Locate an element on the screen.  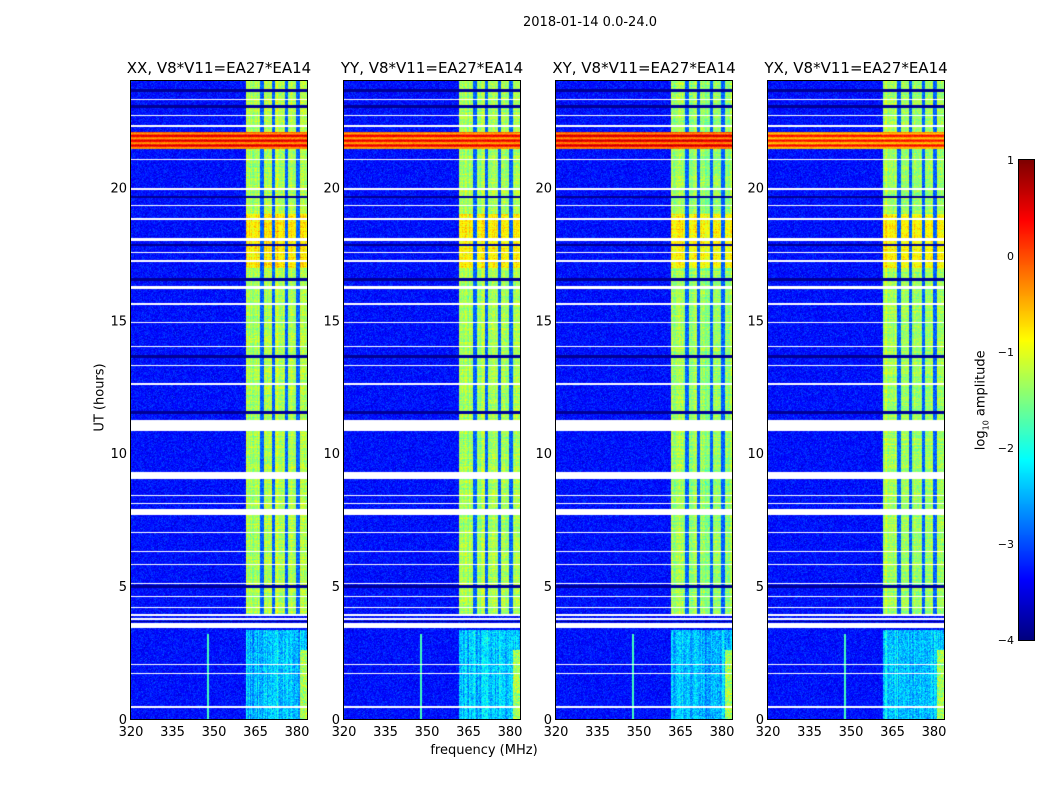
colorbar is located at coordinates (1026, 400).